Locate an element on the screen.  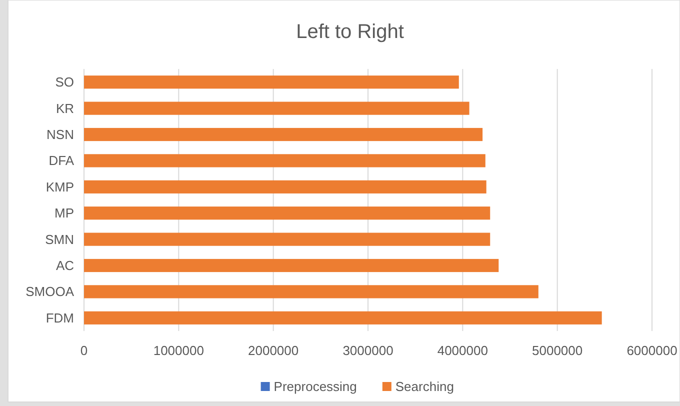
x-tick-label: 1000000 is located at coordinates (178, 350).